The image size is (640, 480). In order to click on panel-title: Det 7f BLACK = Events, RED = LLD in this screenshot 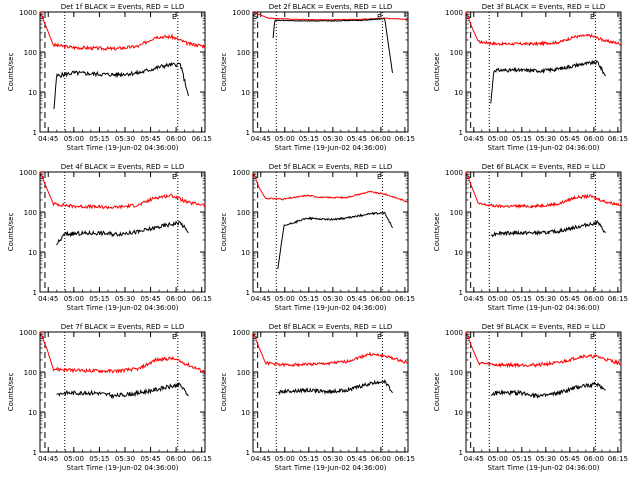, I will do `click(122, 327)`.